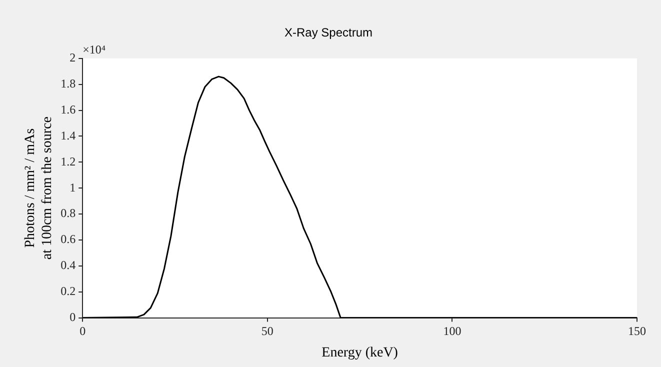  Describe the element at coordinates (83, 331) in the screenshot. I see `x-tick-label: 0` at that location.